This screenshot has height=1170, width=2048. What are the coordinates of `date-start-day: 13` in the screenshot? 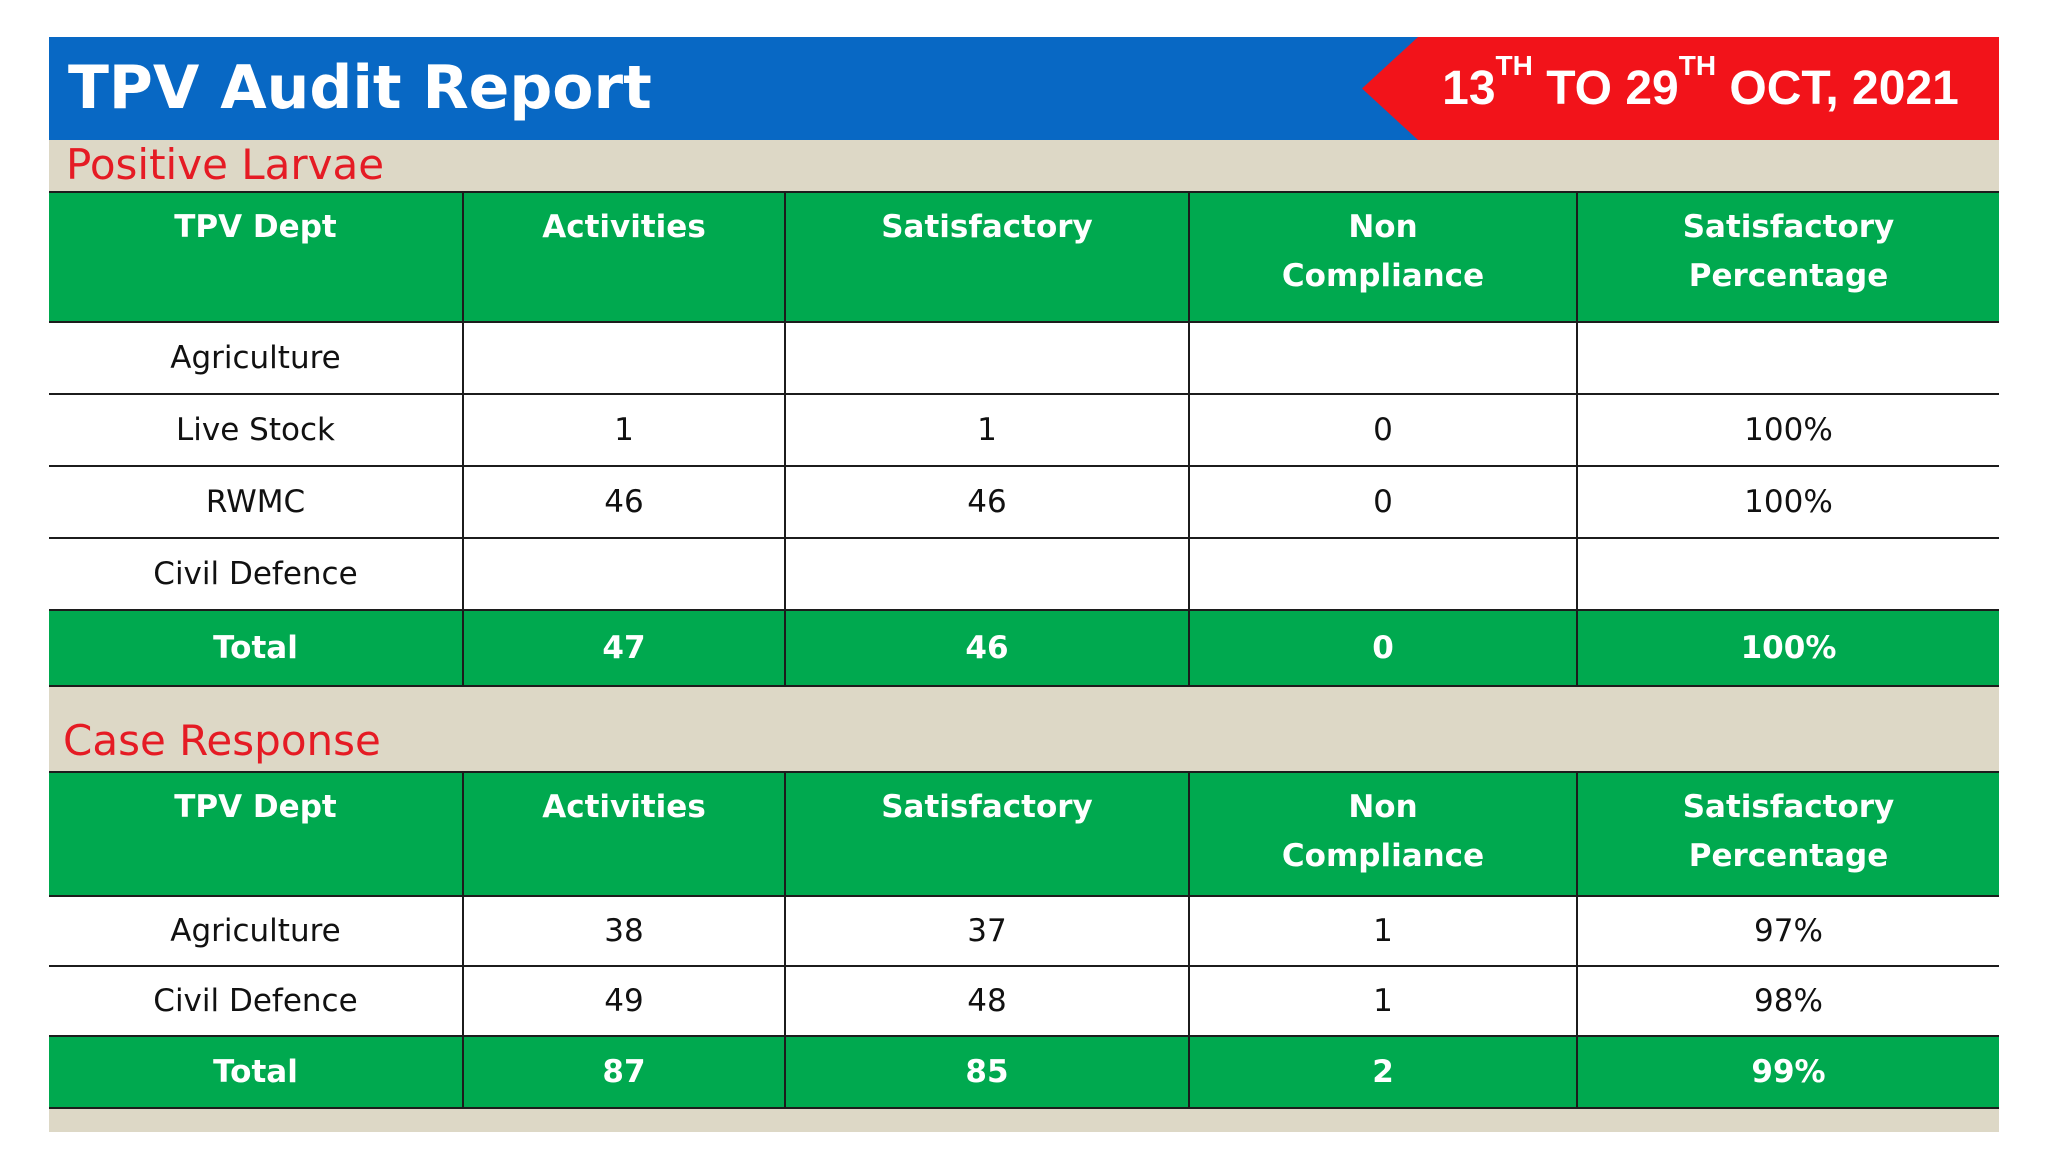 It's located at (1469, 88).